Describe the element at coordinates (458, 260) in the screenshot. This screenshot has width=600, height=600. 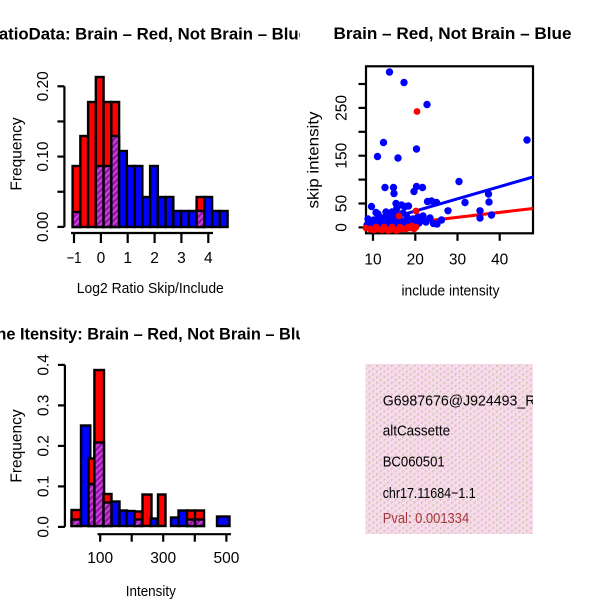
I see `svg-text: 30` at that location.